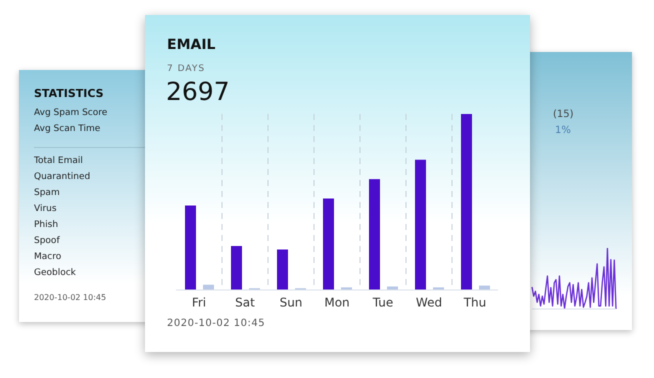  I want to click on x-tick-label: Tue, so click(383, 303).